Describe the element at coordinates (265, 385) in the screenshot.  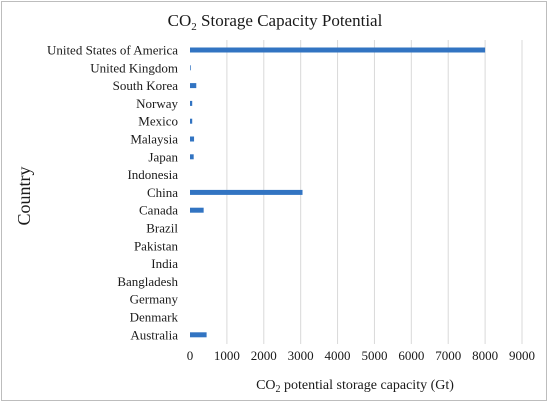
I see `x-axis-label-prefix: CO` at that location.